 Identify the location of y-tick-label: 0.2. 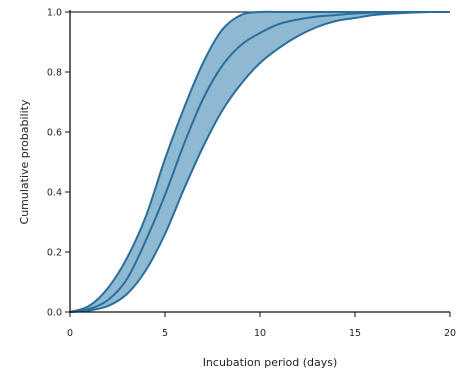
(54, 253).